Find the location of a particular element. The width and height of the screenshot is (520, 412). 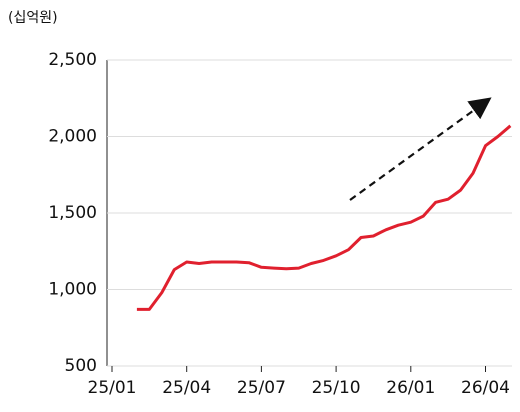

y-tick-label: 2,000 is located at coordinates (72, 137).